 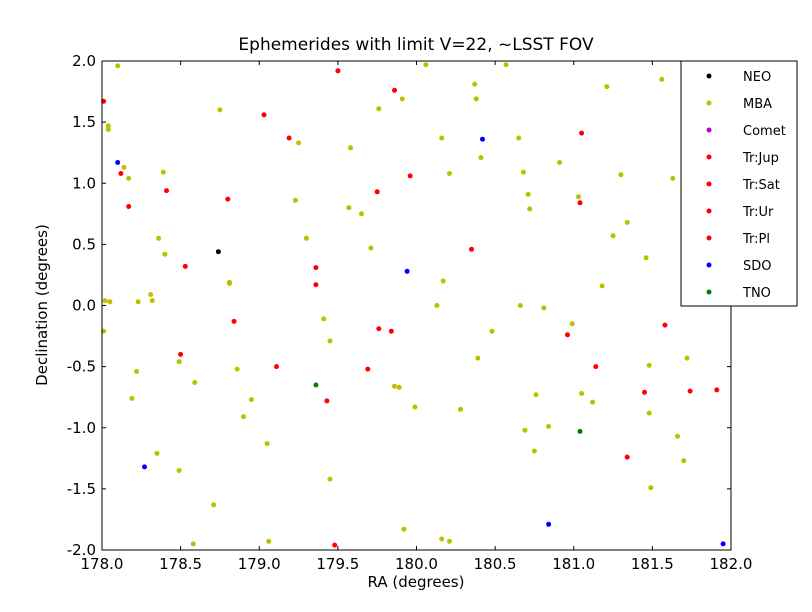 What do you see at coordinates (731, 564) in the screenshot?
I see `x-tick-label: 182.0` at bounding box center [731, 564].